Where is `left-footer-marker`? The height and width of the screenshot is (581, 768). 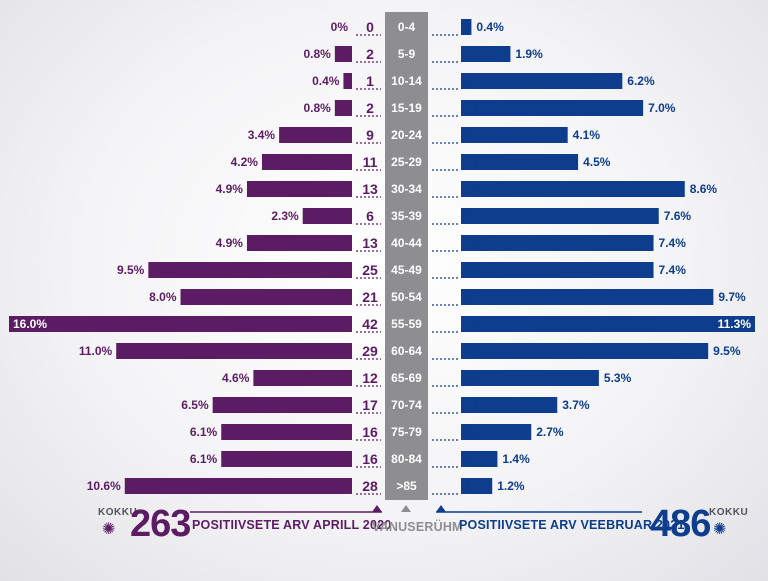
left-footer-marker is located at coordinates (377, 508).